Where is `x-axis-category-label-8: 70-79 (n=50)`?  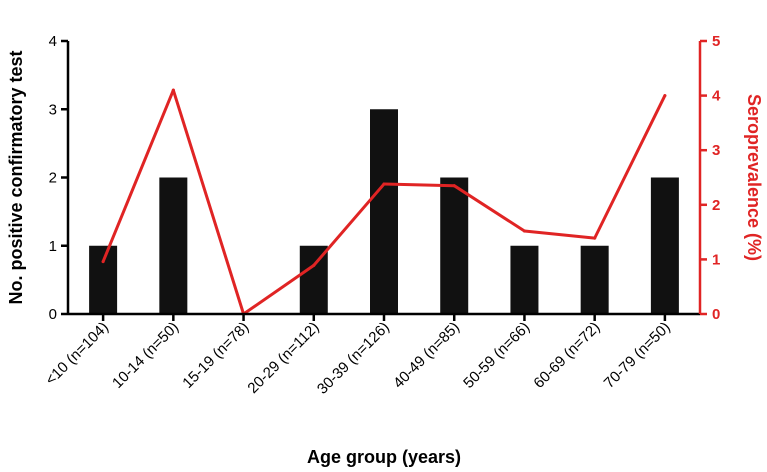 x-axis-category-label-8: 70-79 (n=50) is located at coordinates (637, 355).